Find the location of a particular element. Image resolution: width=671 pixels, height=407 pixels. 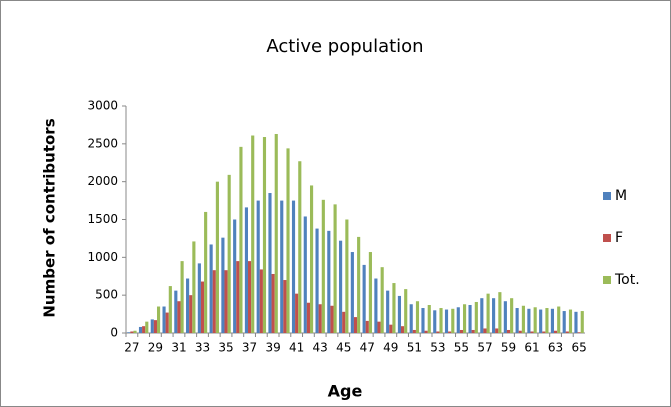

x-tick-label: 41 is located at coordinates (296, 348).